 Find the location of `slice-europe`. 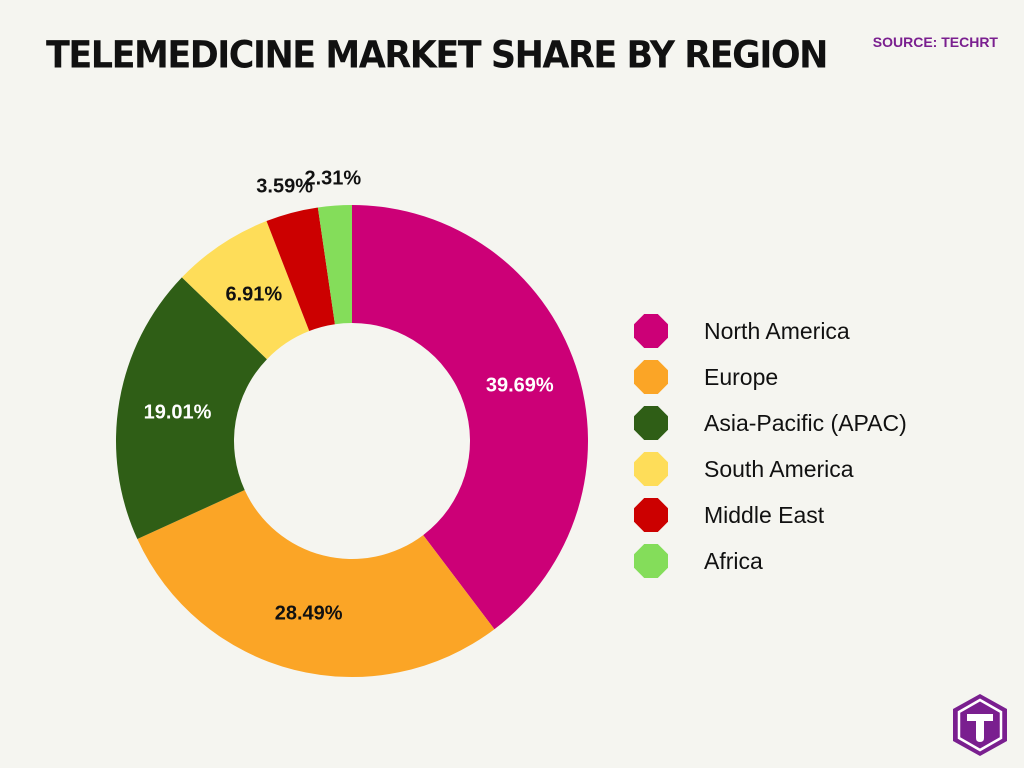

slice-europe is located at coordinates (316, 583).